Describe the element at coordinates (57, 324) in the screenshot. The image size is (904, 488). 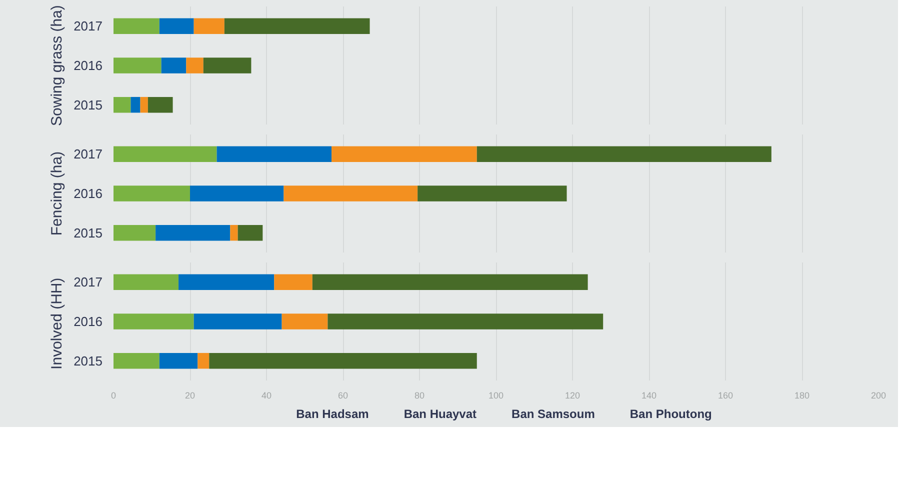
I see `y-axis-title: Involved (HH)` at that location.